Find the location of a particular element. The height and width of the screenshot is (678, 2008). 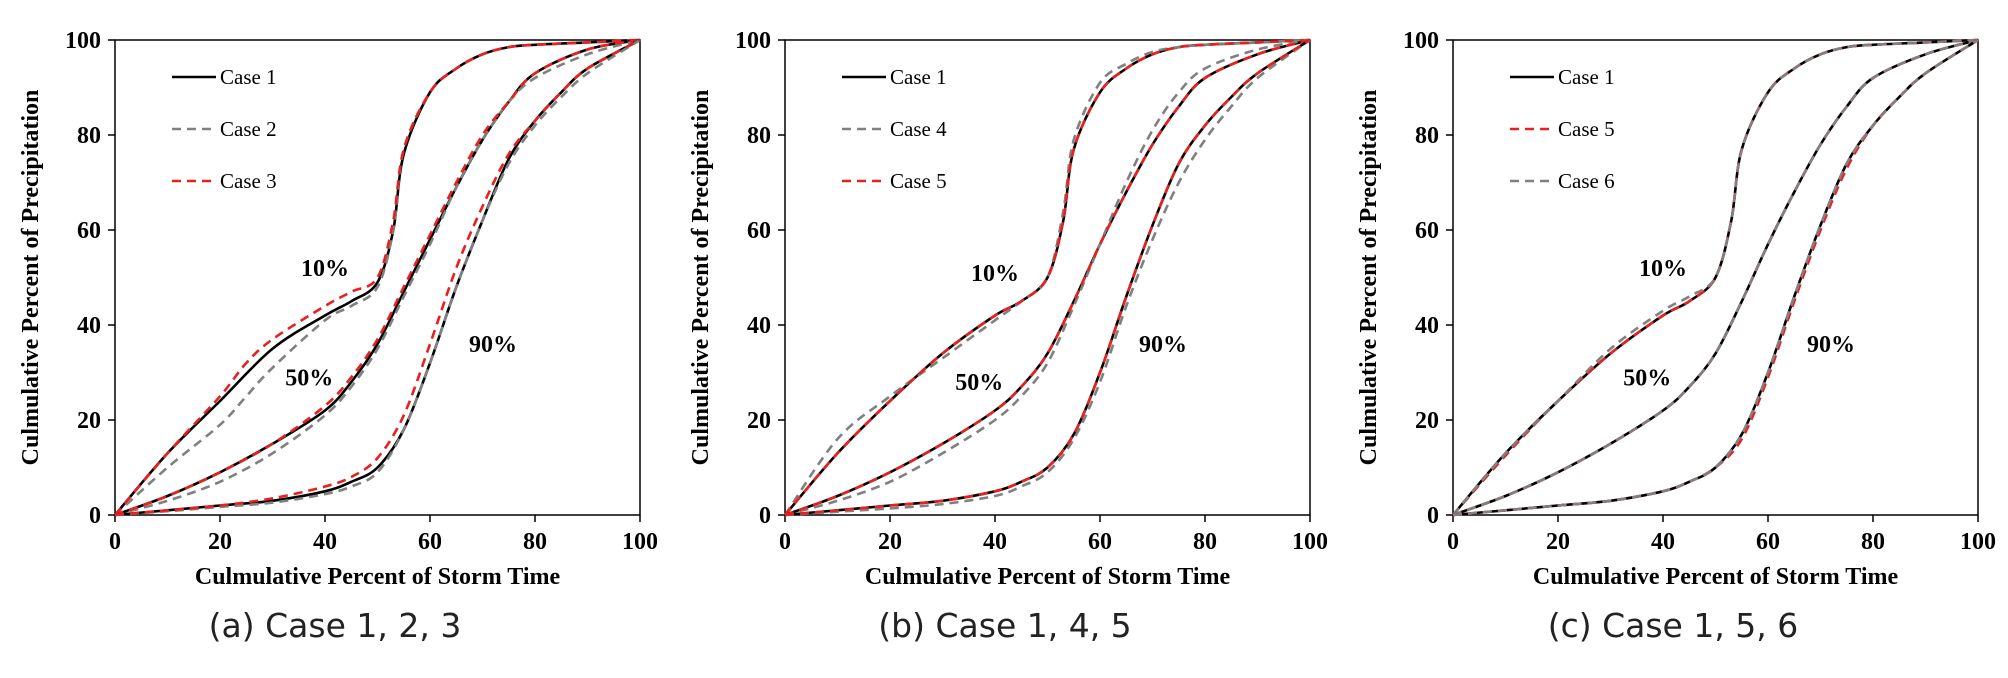

legend-label: Case 3 is located at coordinates (248, 181).